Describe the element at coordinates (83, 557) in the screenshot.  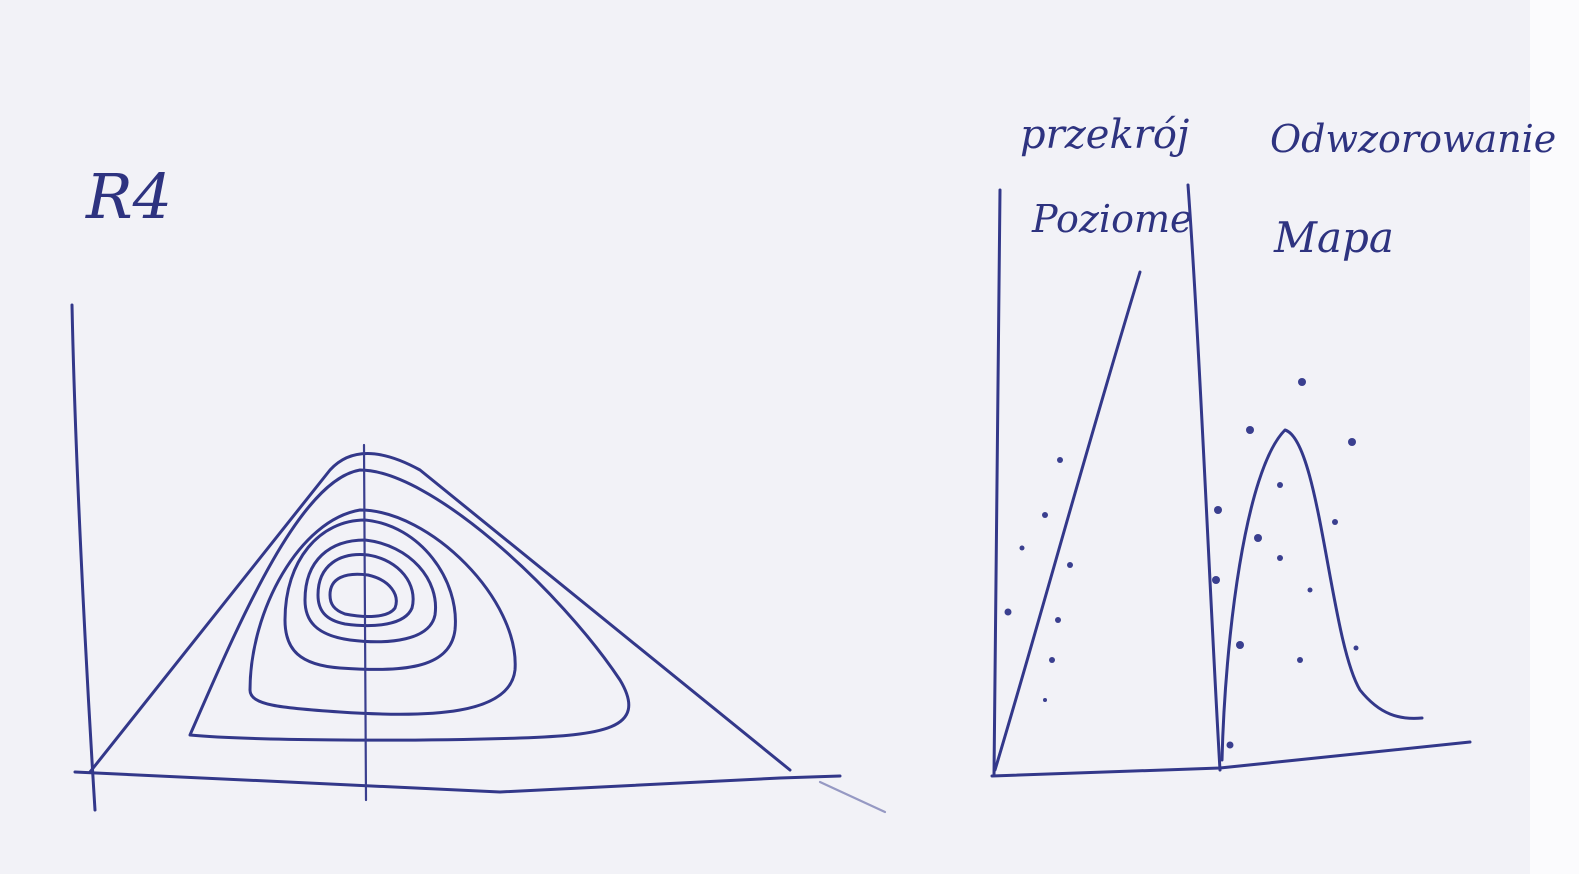
I see `y-axis` at that location.